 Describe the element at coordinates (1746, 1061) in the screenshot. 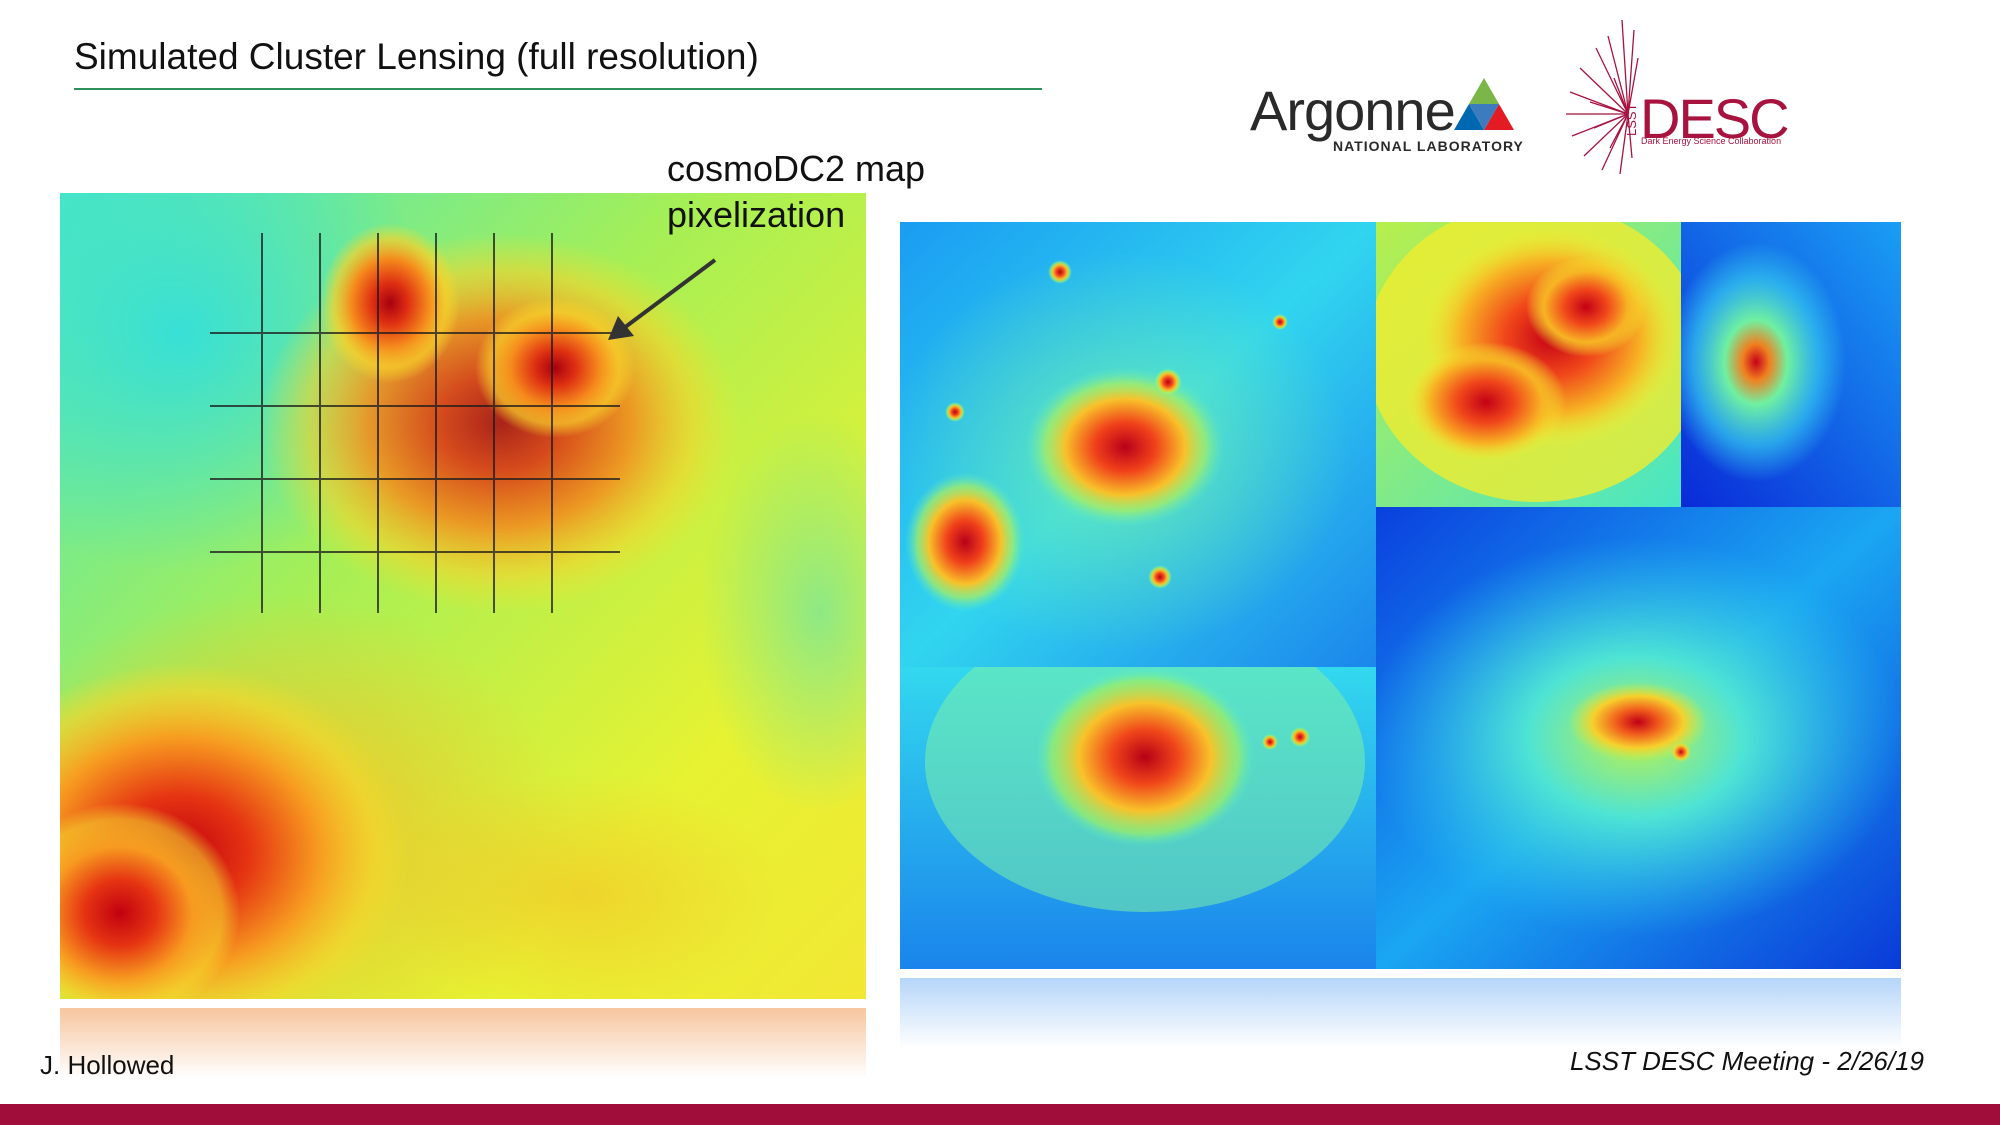

I see `meeting-label: LSST DESC Meeting - 2/26/19` at that location.